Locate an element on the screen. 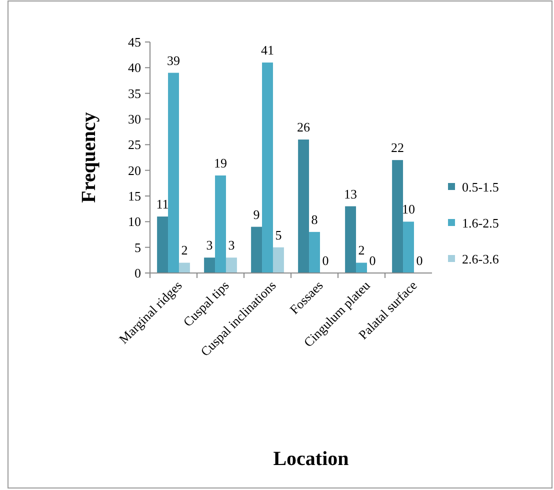 This screenshot has height=490, width=554. y-tick-label: 40 is located at coordinates (134, 68).